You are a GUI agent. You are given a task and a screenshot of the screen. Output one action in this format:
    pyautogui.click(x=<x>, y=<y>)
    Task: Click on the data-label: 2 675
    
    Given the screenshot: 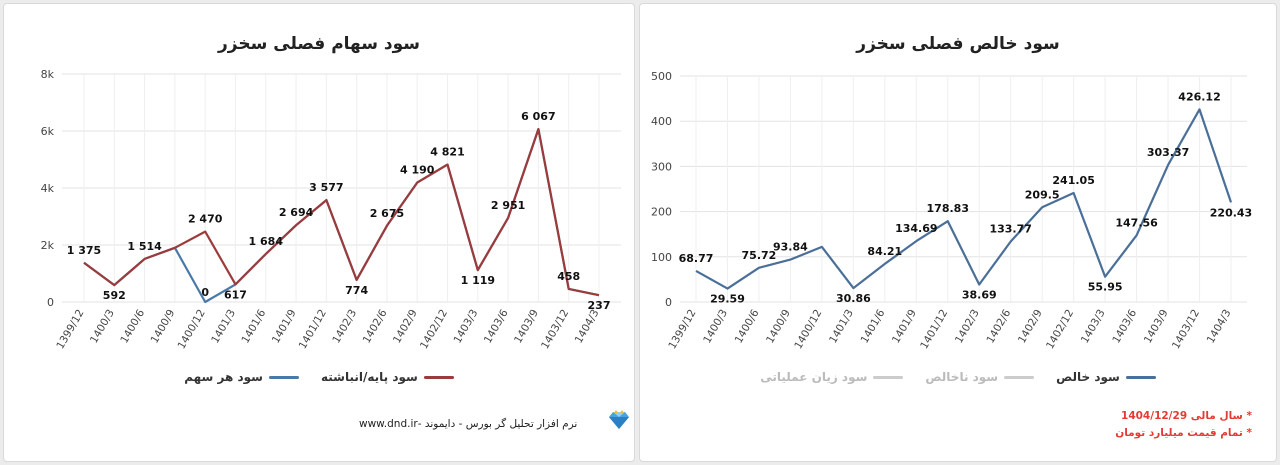 What is the action you would take?
    pyautogui.click(x=387, y=213)
    